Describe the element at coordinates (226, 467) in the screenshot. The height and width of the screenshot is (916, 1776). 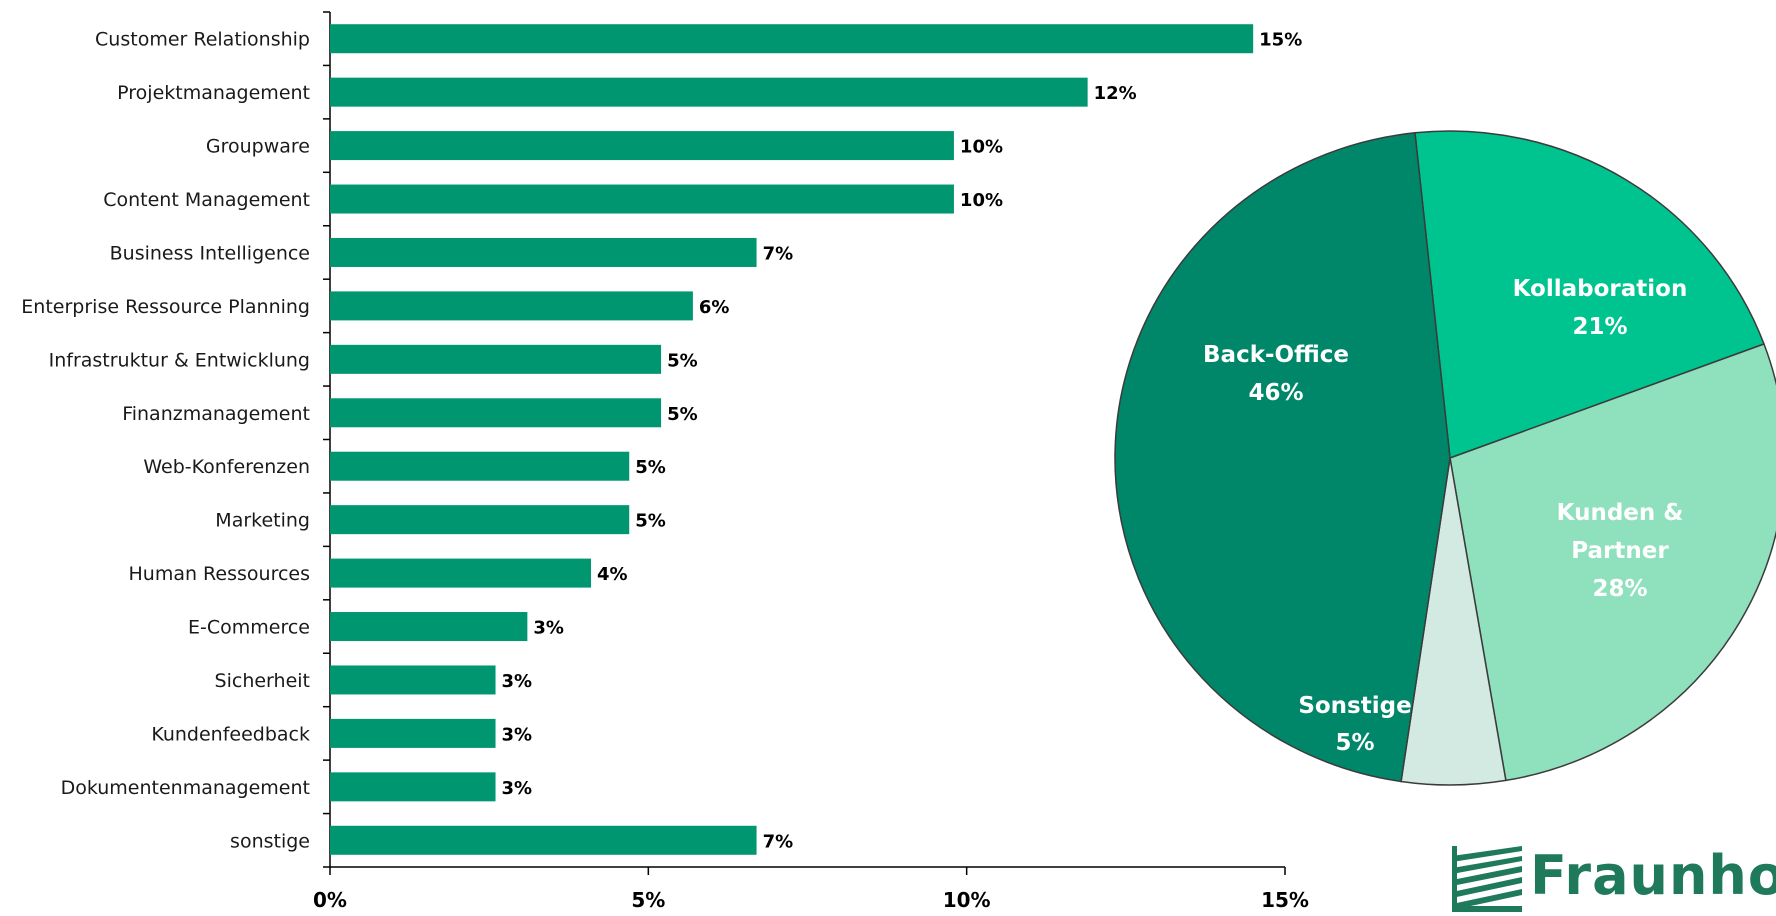
I see `category-label: Web-Konferenzen` at that location.